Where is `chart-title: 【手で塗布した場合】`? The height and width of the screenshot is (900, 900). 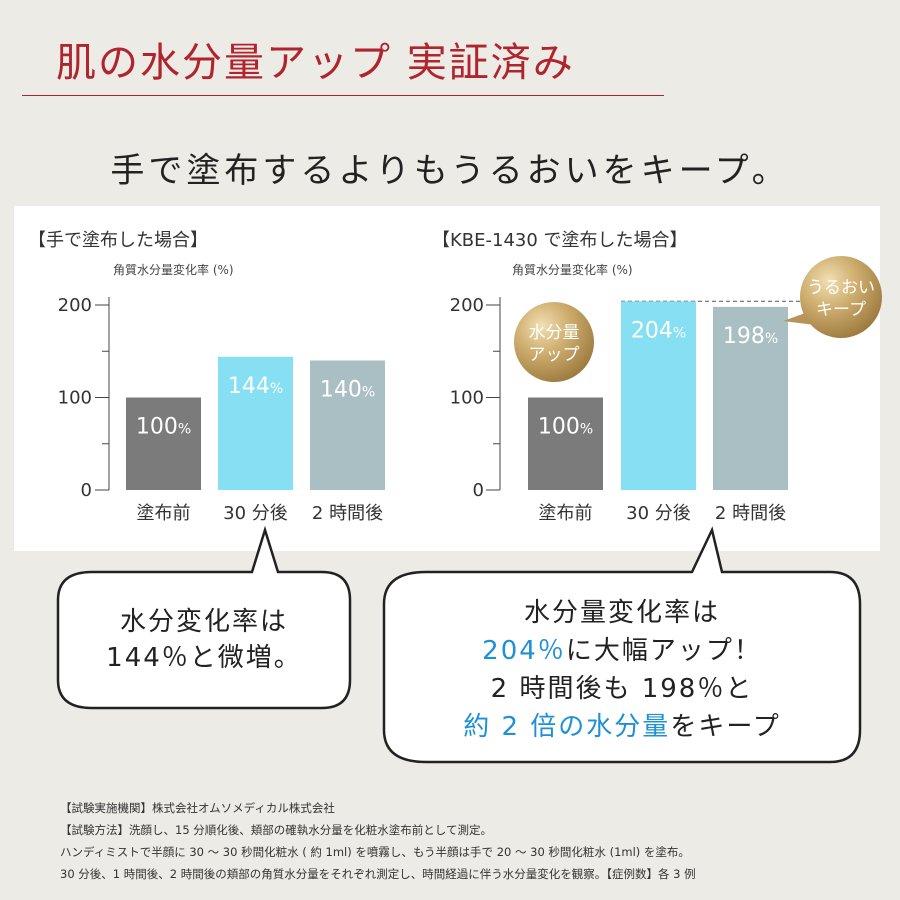 chart-title: 【手で塗布した場合】 is located at coordinates (118, 240).